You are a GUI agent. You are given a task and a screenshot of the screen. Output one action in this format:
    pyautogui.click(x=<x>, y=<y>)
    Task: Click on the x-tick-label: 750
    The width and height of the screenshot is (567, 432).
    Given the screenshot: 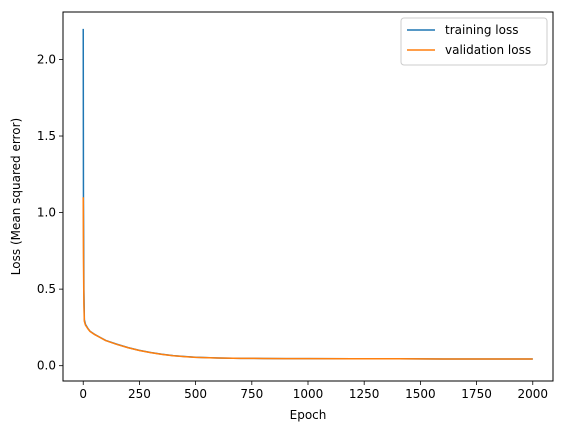 What is the action you would take?
    pyautogui.click(x=251, y=394)
    